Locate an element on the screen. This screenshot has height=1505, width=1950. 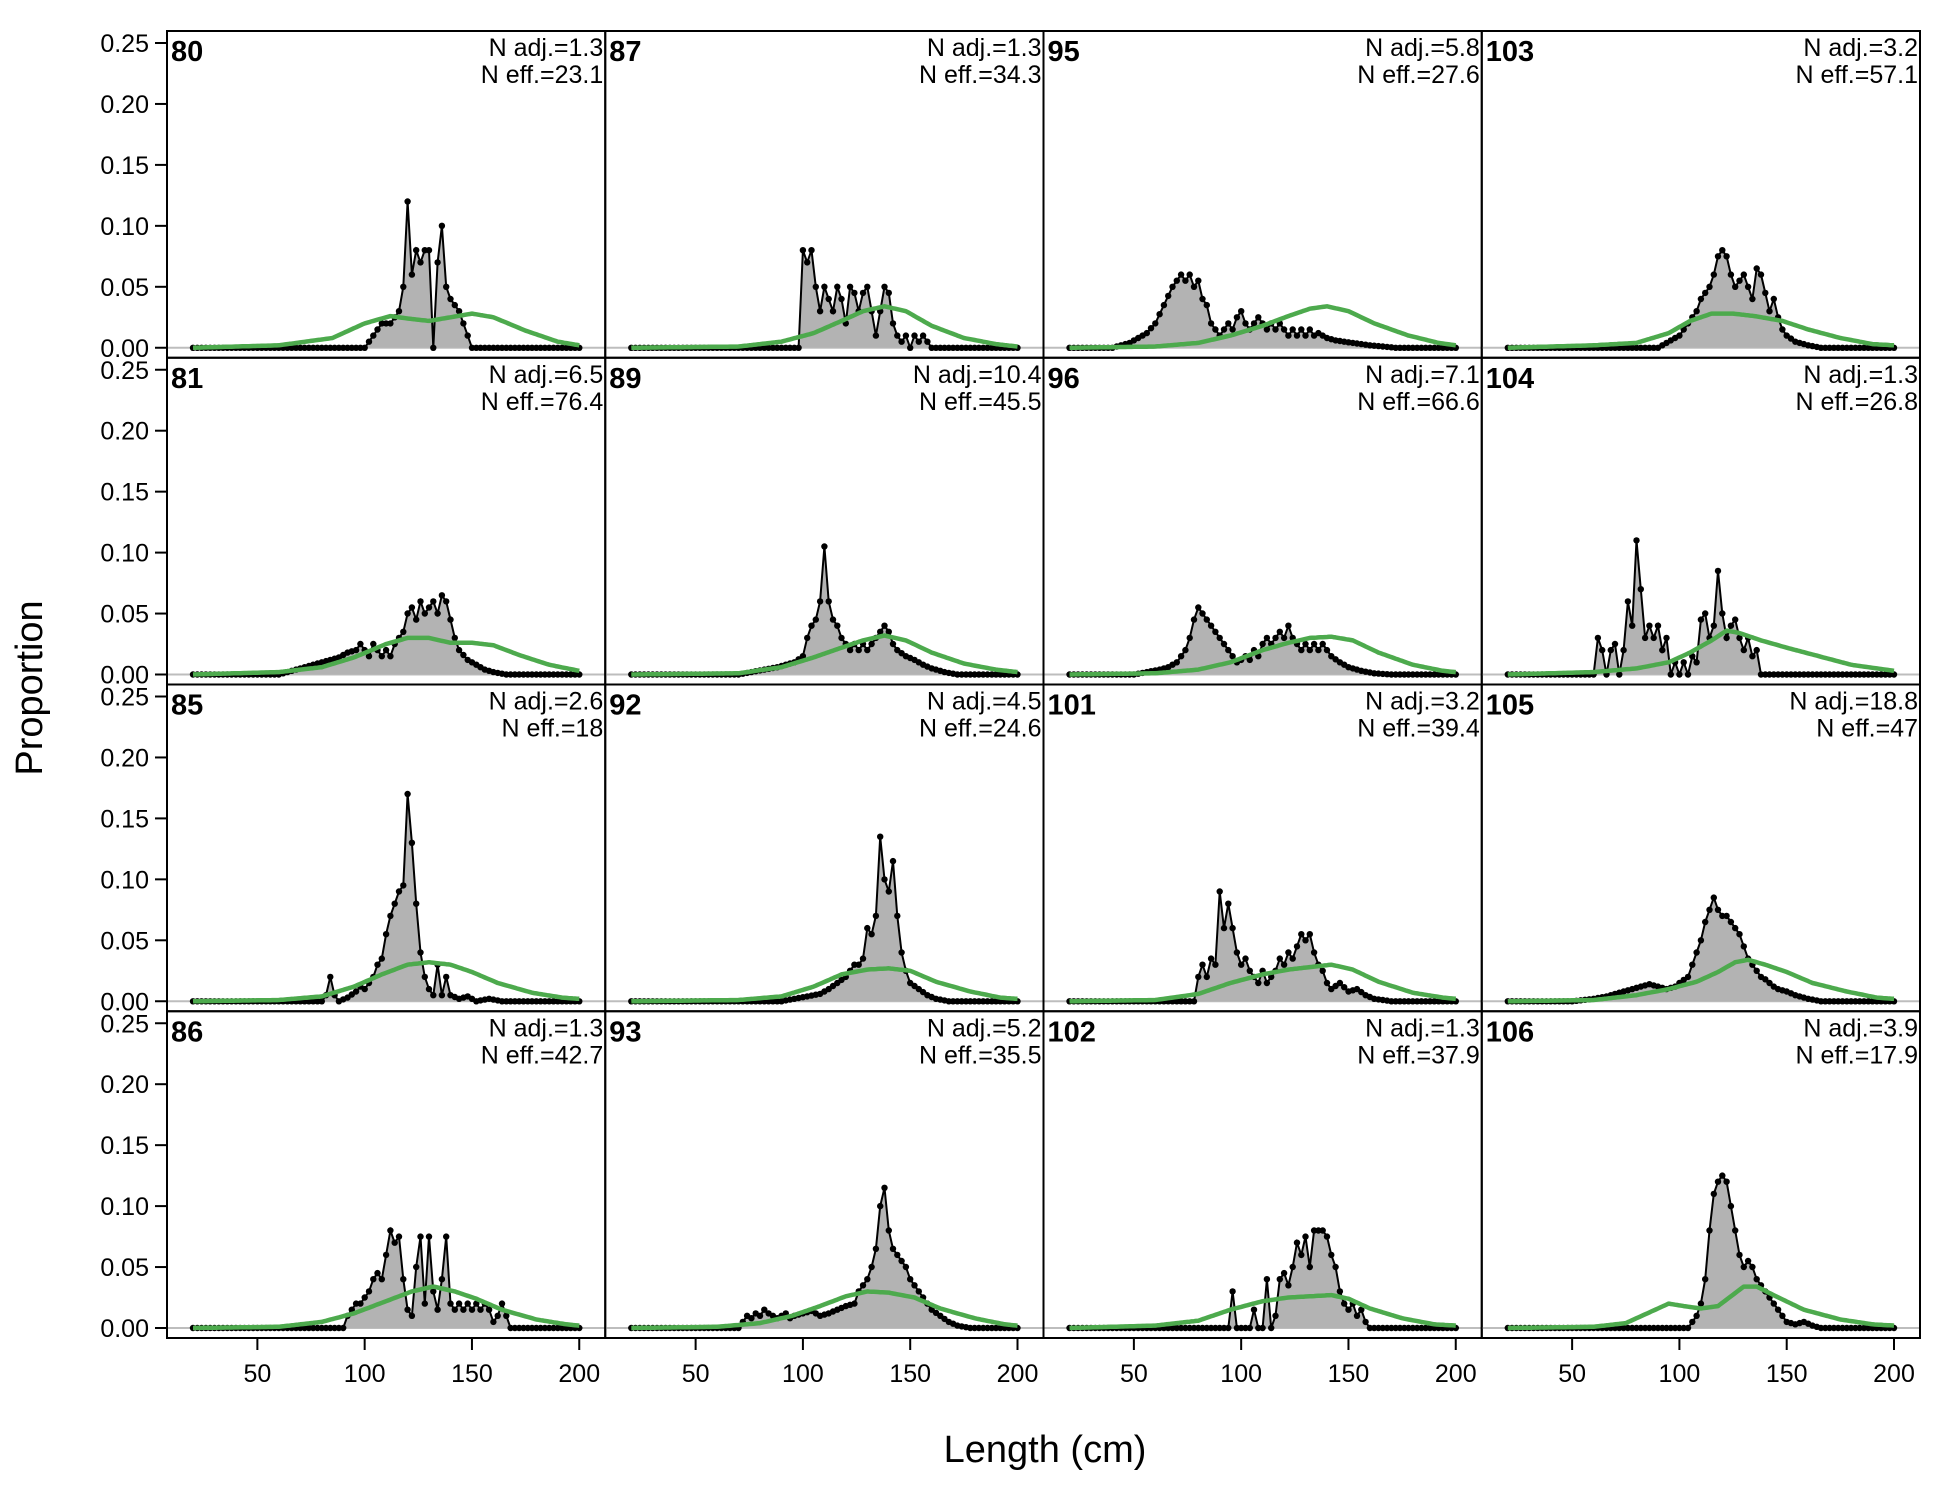
y-tick-label: 0.25 is located at coordinates (124, 44).